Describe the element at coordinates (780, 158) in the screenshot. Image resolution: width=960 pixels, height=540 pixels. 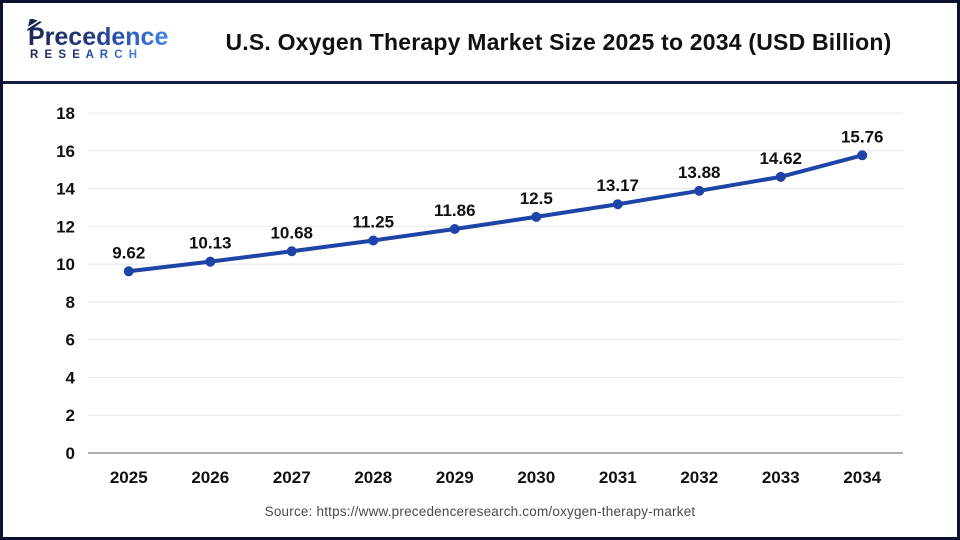
I see `data-label: 14.62` at that location.